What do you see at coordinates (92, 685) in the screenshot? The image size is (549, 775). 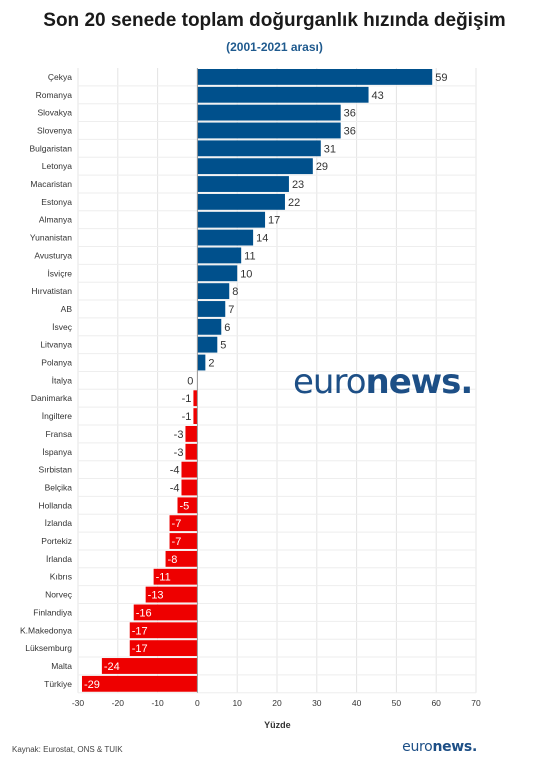 I see `data-label: -29` at bounding box center [92, 685].